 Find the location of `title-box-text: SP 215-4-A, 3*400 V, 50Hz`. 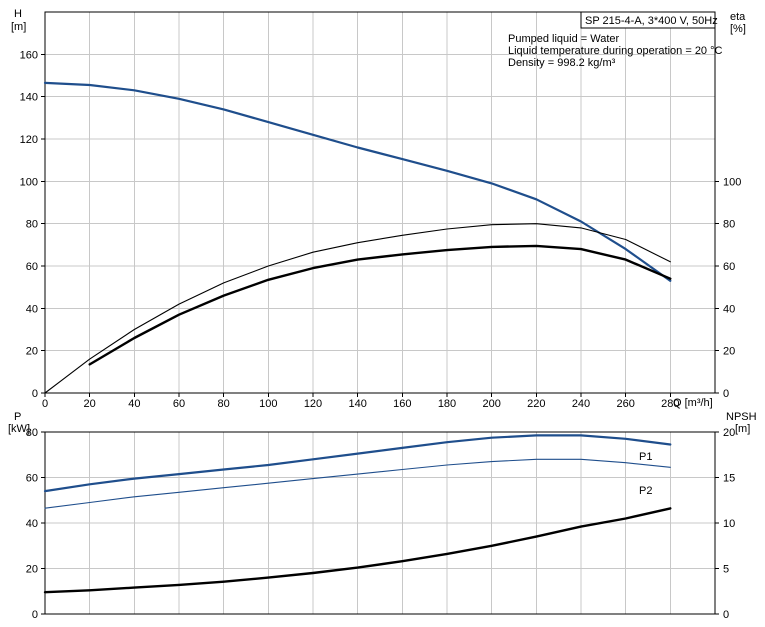

title-box-text: SP 215-4-A, 3*400 V, 50Hz is located at coordinates (651, 21).